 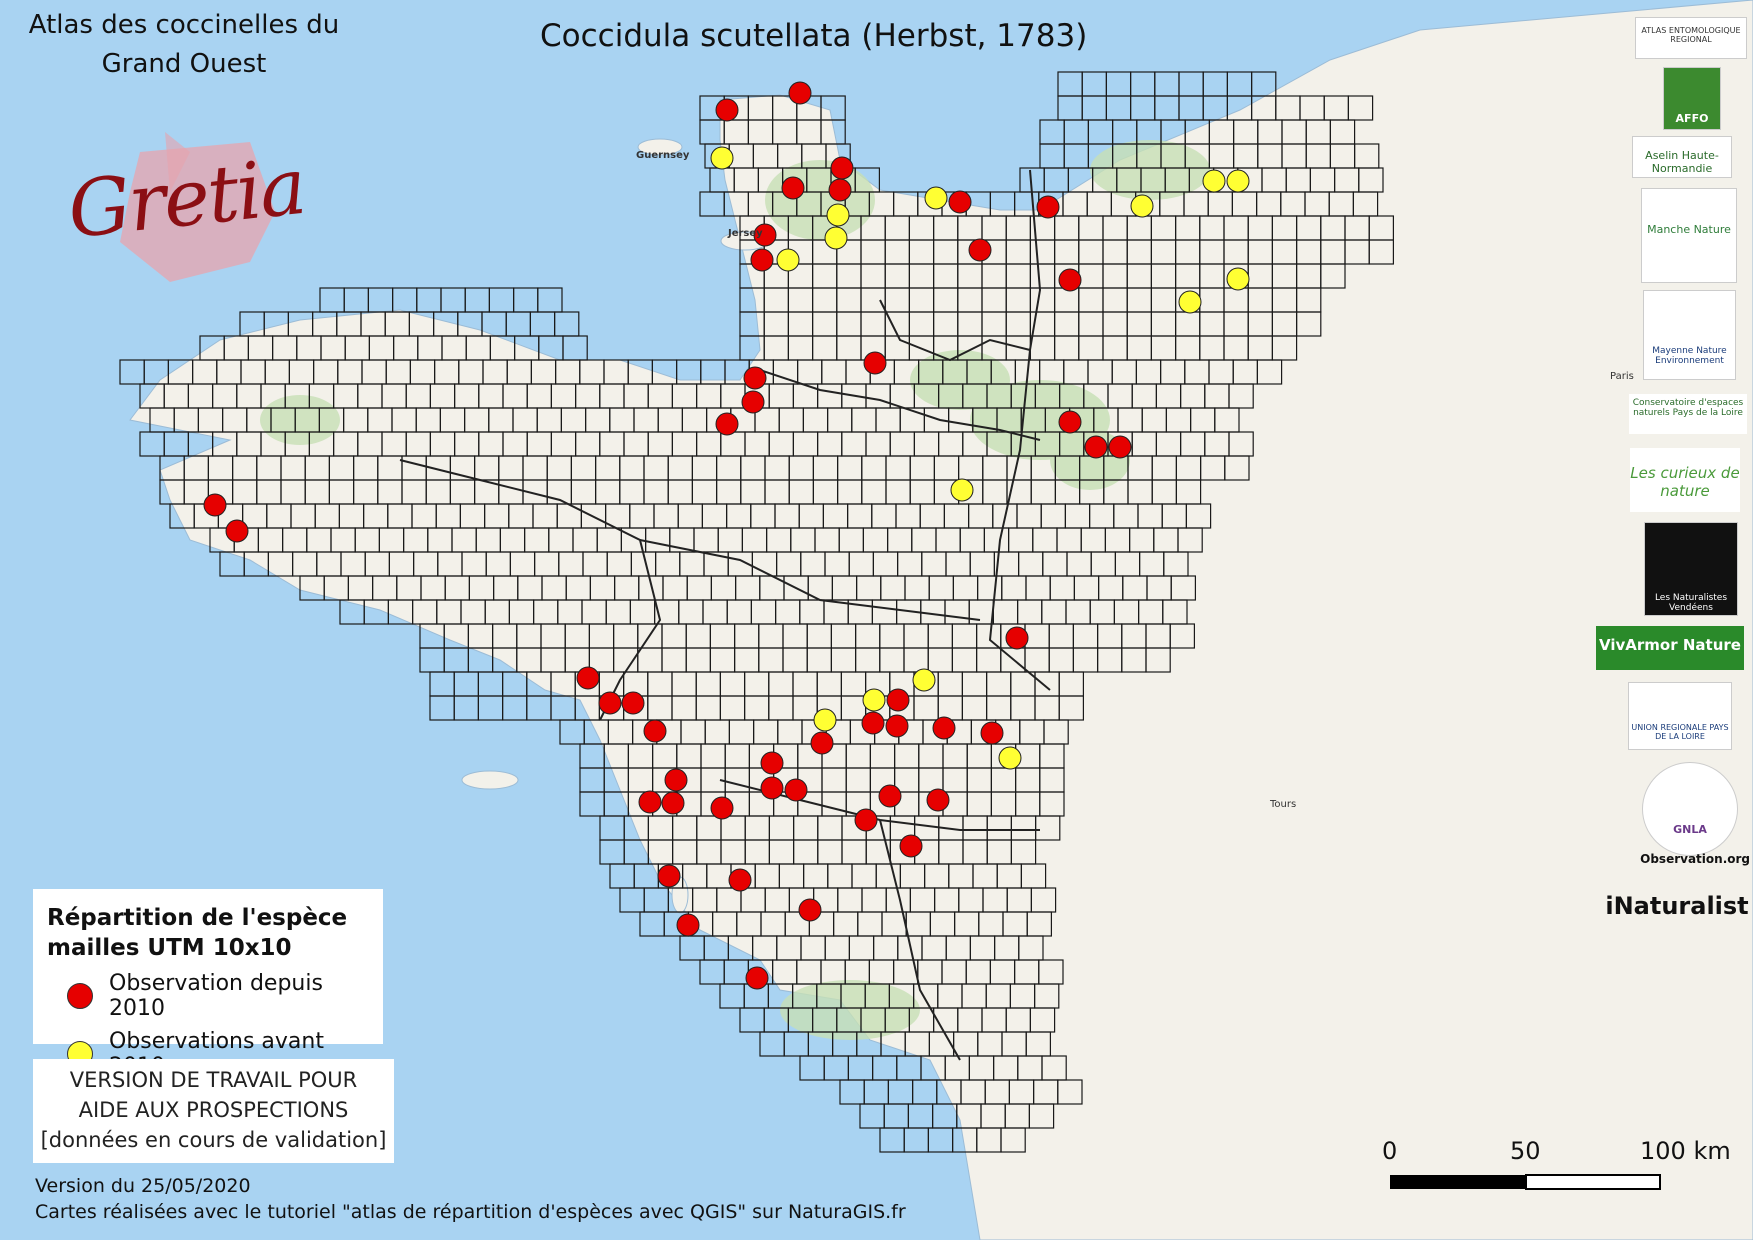 I want to click on binocular-logo: Observation.org, so click(x=1695, y=859).